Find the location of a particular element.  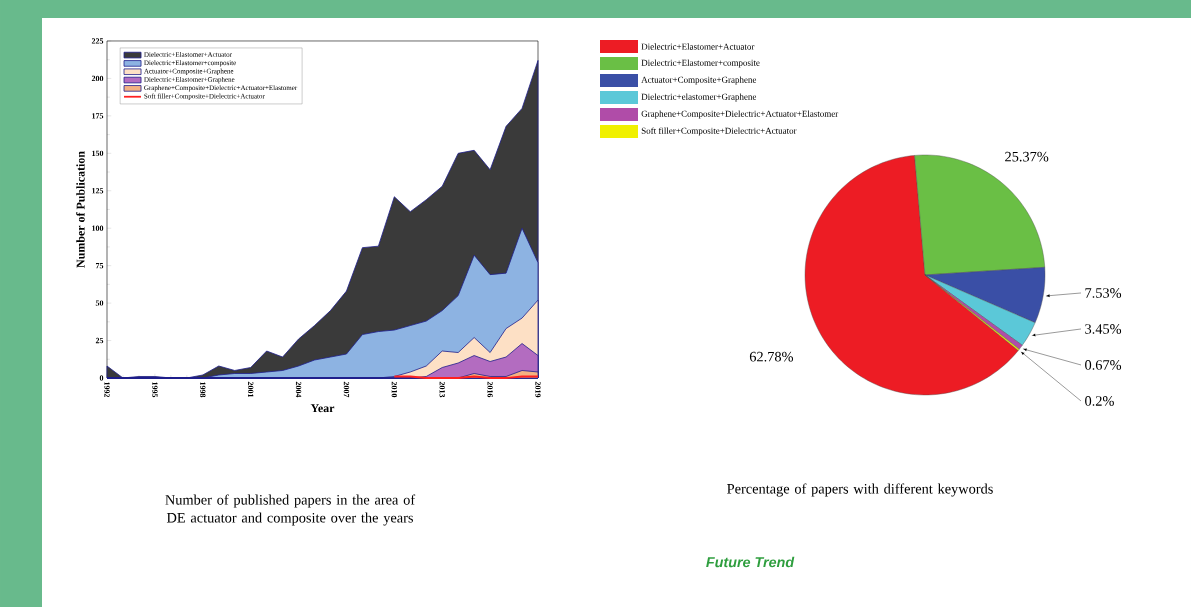

y-axis-title: Number of Publication is located at coordinates (80, 209).